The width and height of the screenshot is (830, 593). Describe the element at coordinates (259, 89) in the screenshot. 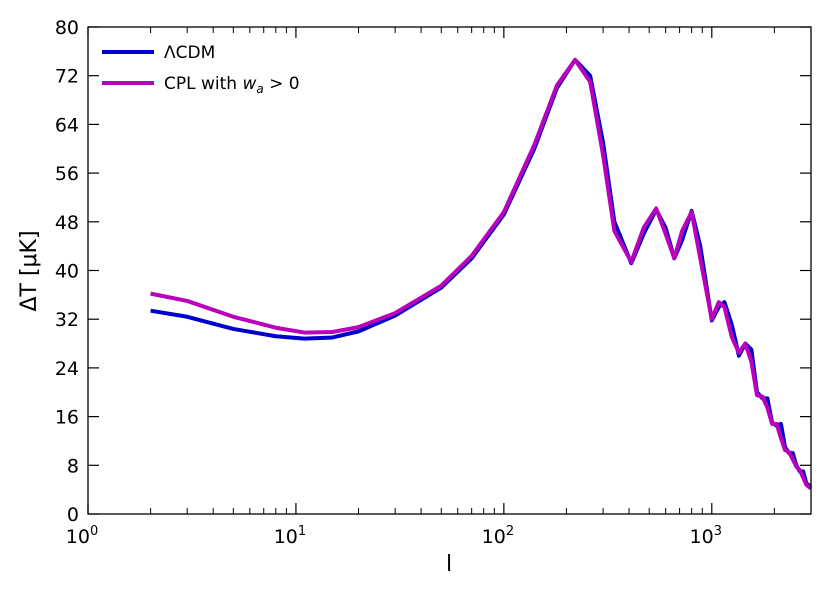

I see `legend-cpl-sub: a` at that location.